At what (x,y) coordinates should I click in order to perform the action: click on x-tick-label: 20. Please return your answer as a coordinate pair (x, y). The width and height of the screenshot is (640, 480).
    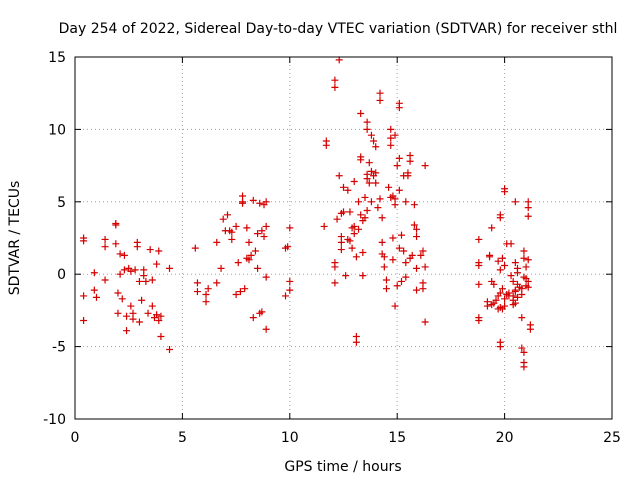
    Looking at the image, I should click on (505, 438).